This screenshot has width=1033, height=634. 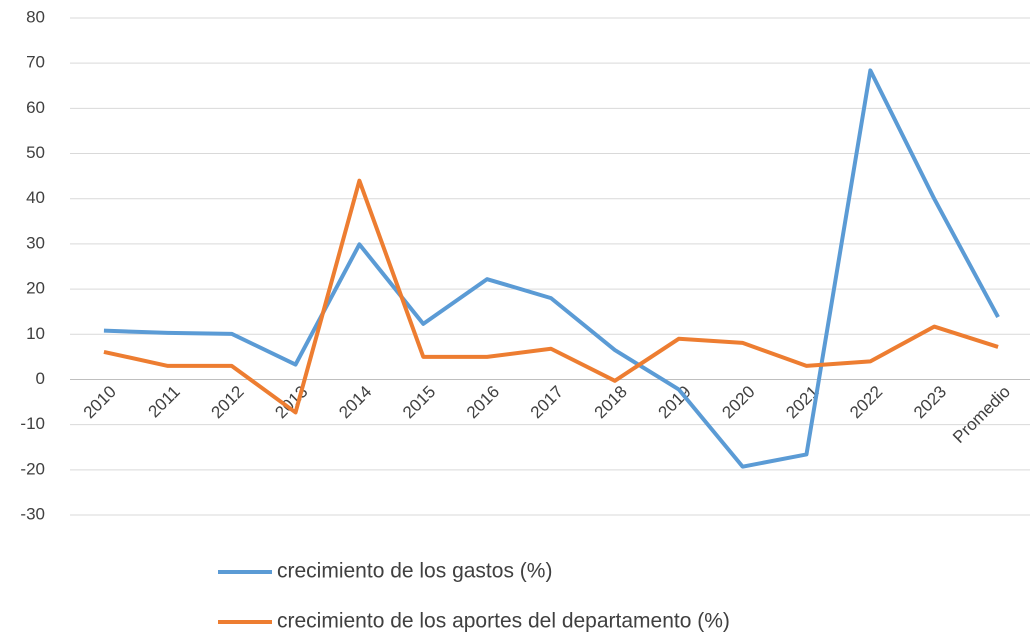 I want to click on x-tick-label: Promedio, so click(x=981, y=414).